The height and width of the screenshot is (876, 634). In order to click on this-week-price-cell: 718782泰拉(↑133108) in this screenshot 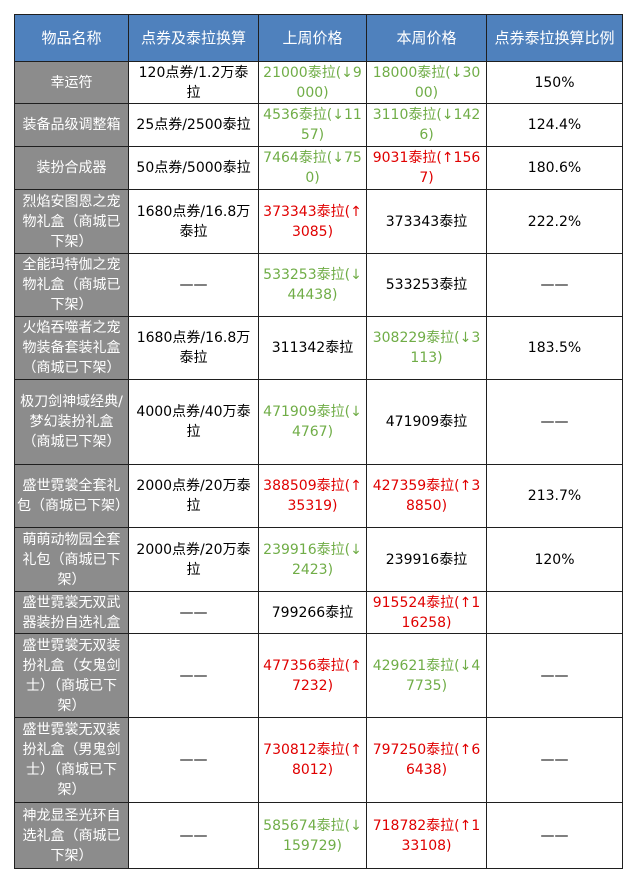, I will do `click(426, 835)`.